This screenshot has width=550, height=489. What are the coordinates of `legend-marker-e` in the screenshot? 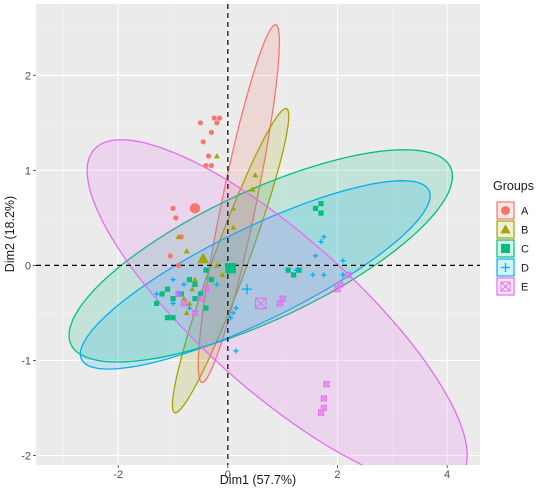 It's located at (505, 286).